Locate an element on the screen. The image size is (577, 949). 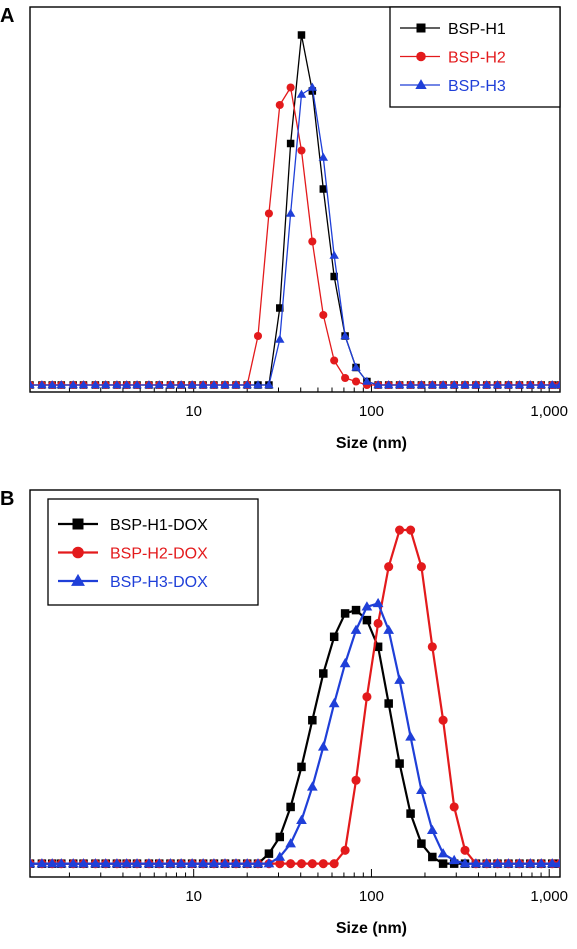
legend-label: BSP-H3-DOX is located at coordinates (159, 582).